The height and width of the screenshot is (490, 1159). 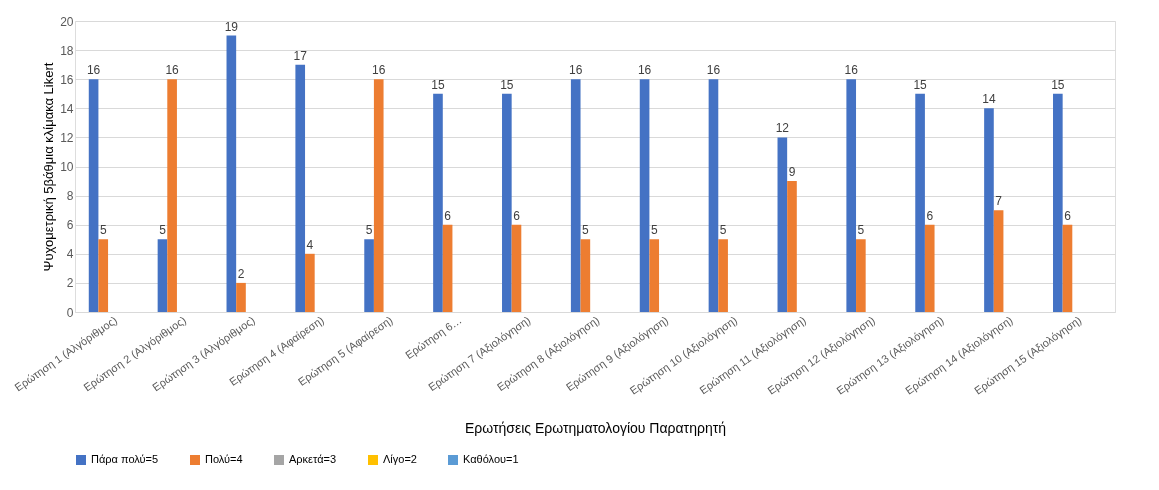 What do you see at coordinates (999, 201) in the screenshot?
I see `data-label: 7` at bounding box center [999, 201].